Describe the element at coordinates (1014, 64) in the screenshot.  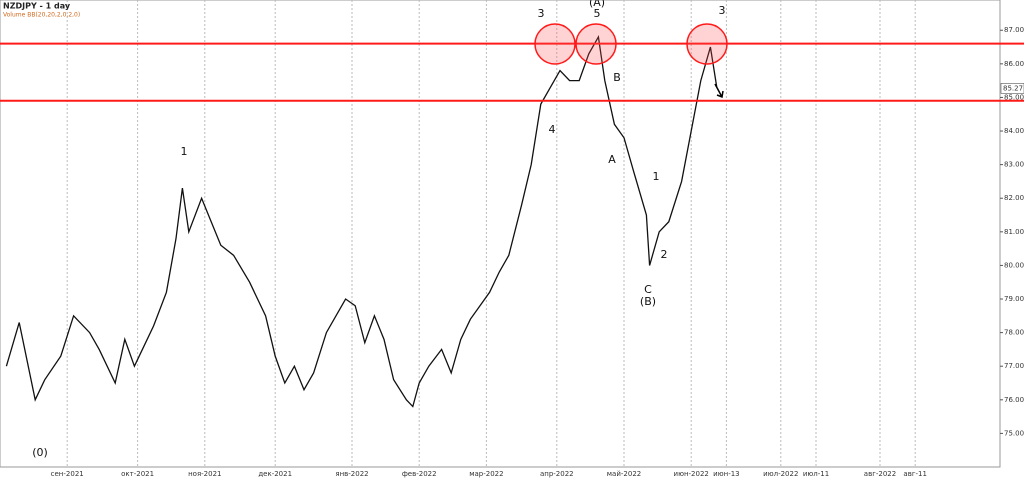
I see `y-tick-label: 86.00` at that location.